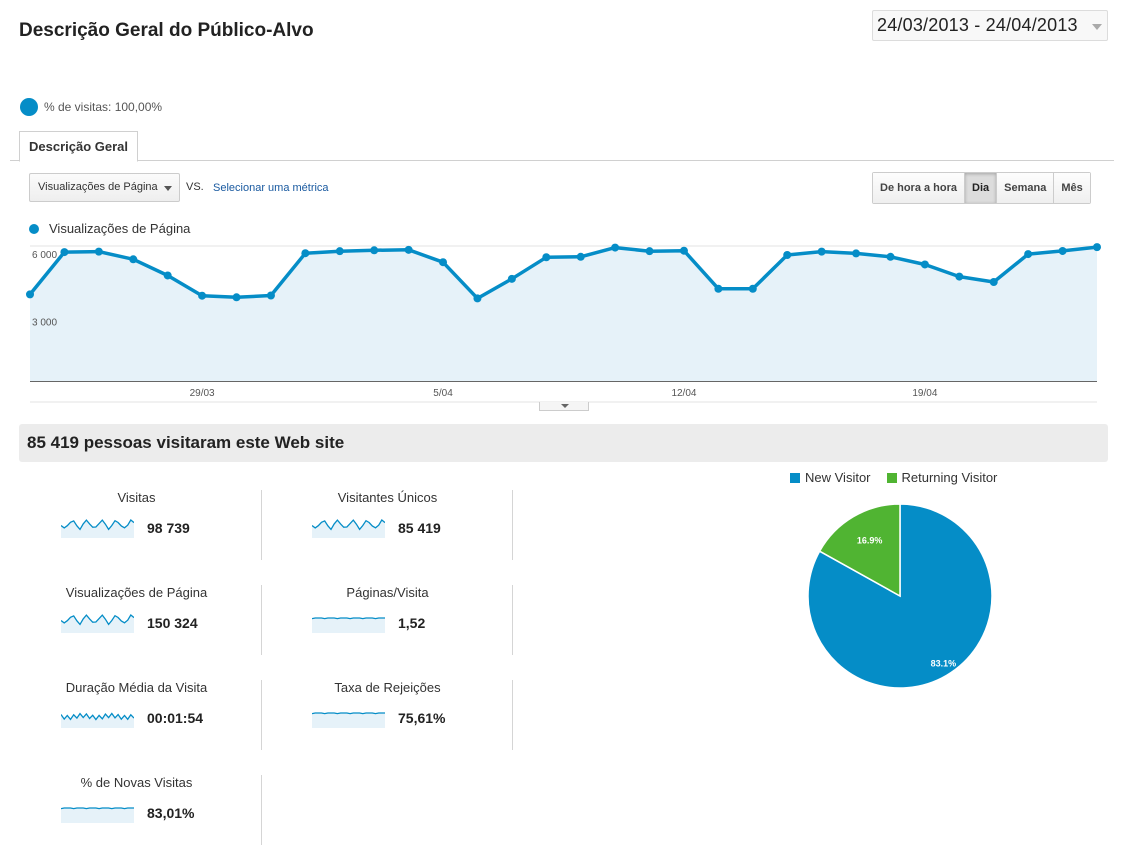  Describe the element at coordinates (136, 687) in the screenshot. I see `stat-title: Duração Média da Visita` at that location.